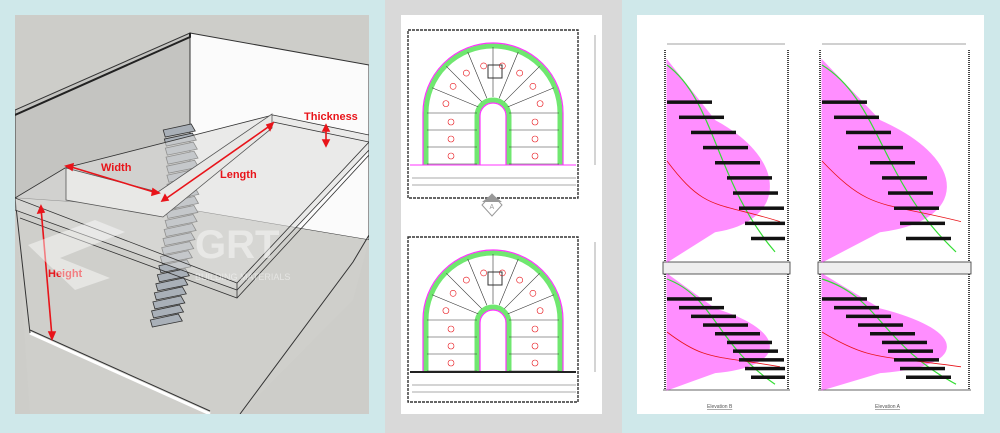 The height and width of the screenshot is (433, 1000). Describe the element at coordinates (237, 245) in the screenshot. I see `watermark-text: GRT` at that location.